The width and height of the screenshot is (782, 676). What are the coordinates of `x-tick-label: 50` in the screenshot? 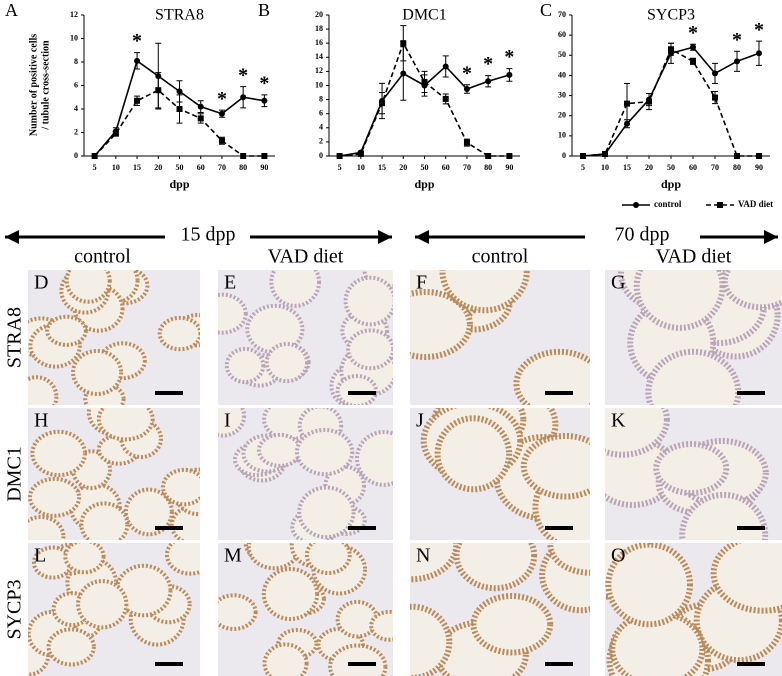 It's located at (425, 167).